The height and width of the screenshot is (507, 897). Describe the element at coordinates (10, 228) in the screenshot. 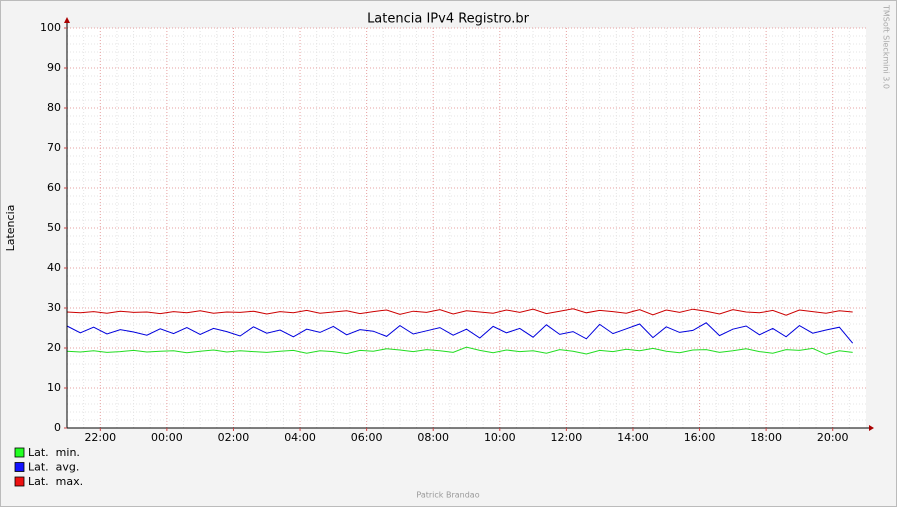

I see `y-axis-label: Latencia` at that location.